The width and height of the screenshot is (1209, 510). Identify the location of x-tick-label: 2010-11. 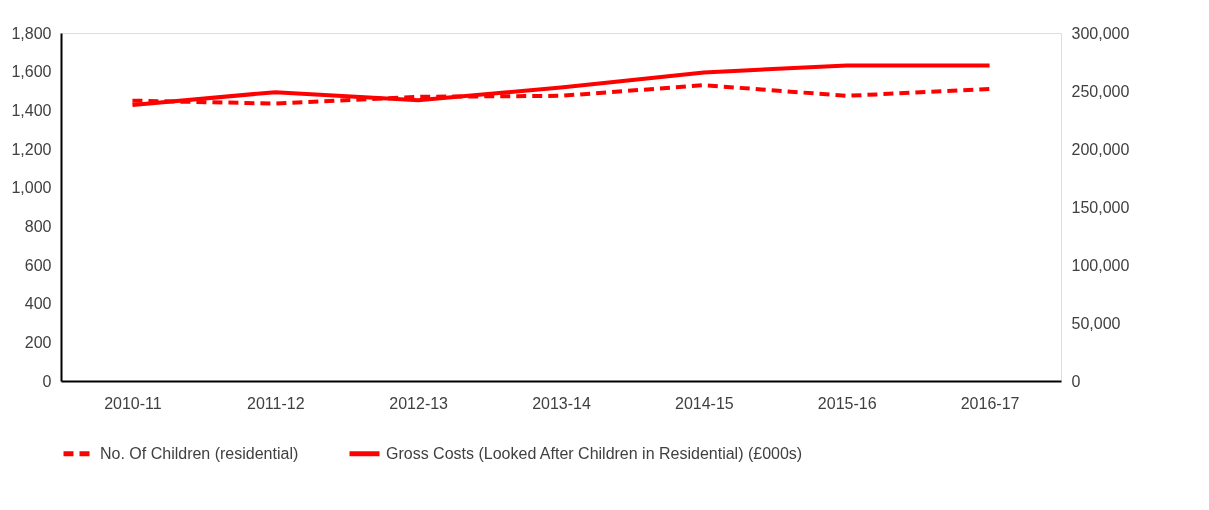
(133, 403).